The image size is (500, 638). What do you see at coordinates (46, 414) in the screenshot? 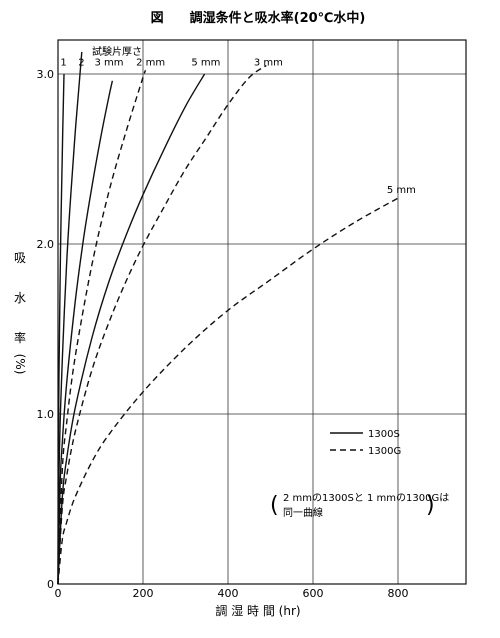
I see `y-tick-label-1.0: 1.0` at bounding box center [46, 414].